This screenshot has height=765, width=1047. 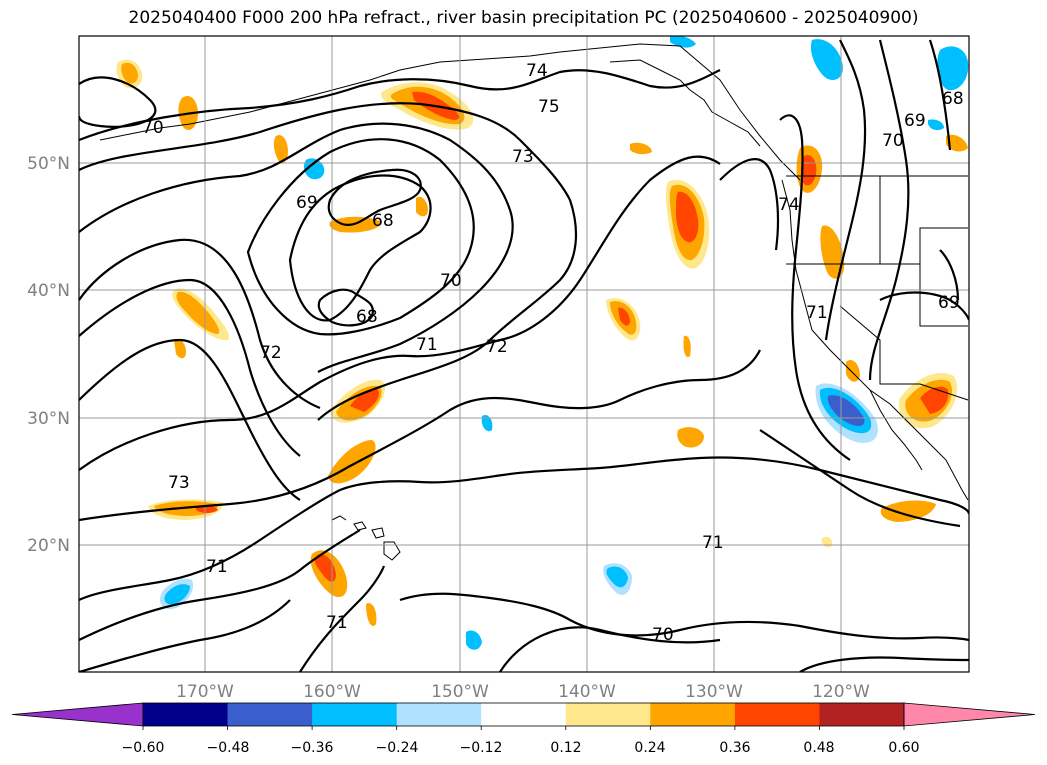 I want to click on colorbar-tick-label: 0.36, so click(x=734, y=748).